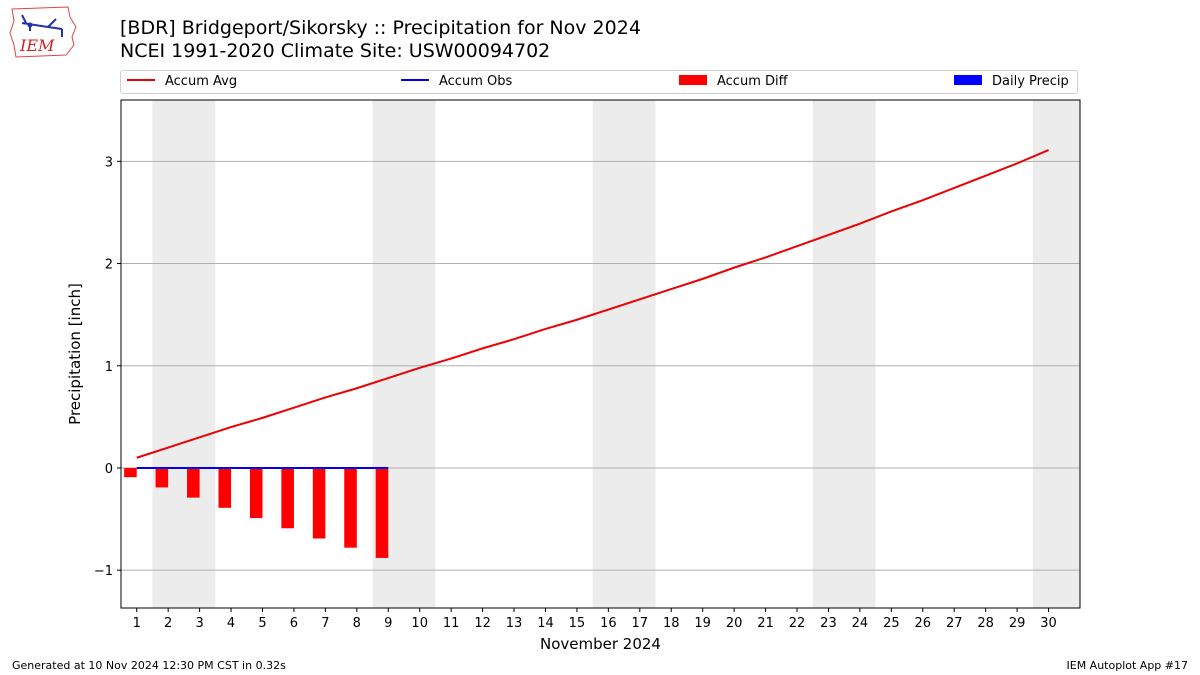 The width and height of the screenshot is (1200, 675). Describe the element at coordinates (702, 623) in the screenshot. I see `x-tick-label-19: 19` at that location.